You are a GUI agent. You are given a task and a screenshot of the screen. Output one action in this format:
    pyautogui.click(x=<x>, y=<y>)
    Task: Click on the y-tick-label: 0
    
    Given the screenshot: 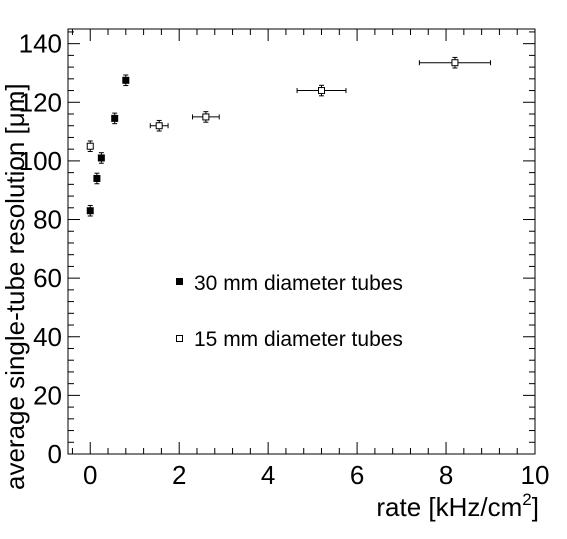 What is the action you would take?
    pyautogui.click(x=55, y=454)
    